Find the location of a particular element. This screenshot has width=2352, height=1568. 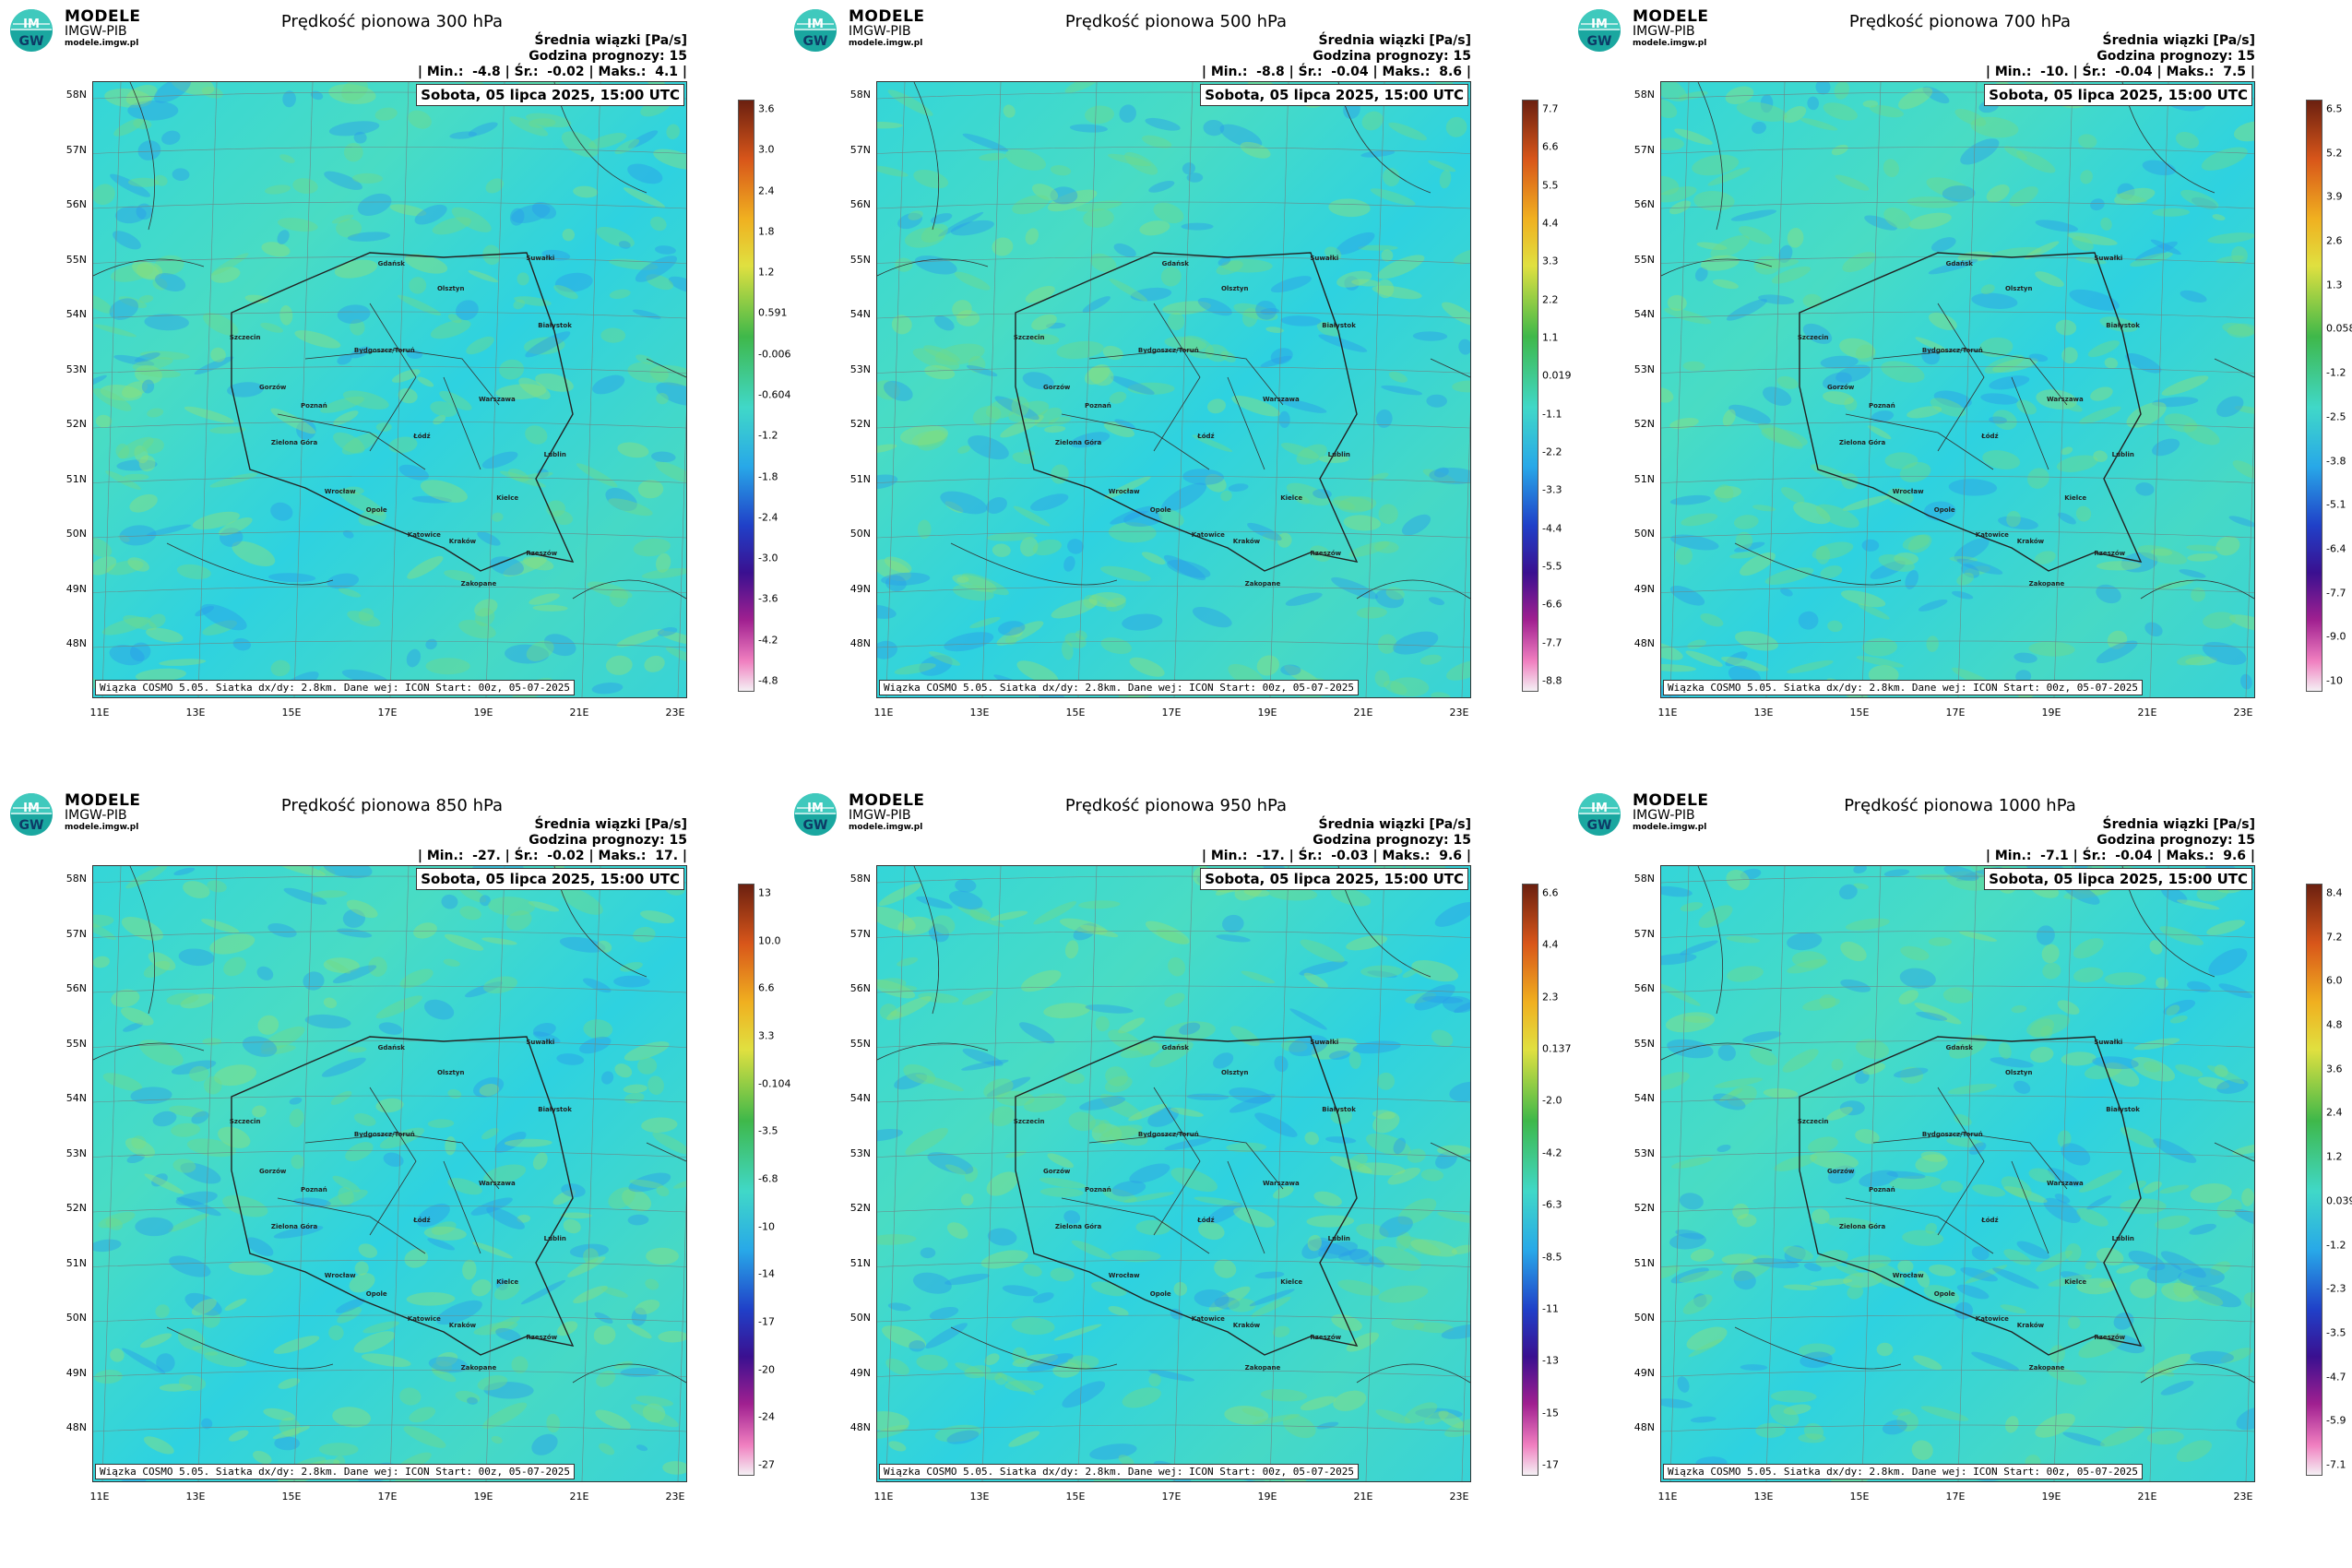

colorbar-tick-label: -1.2 is located at coordinates (2336, 372).